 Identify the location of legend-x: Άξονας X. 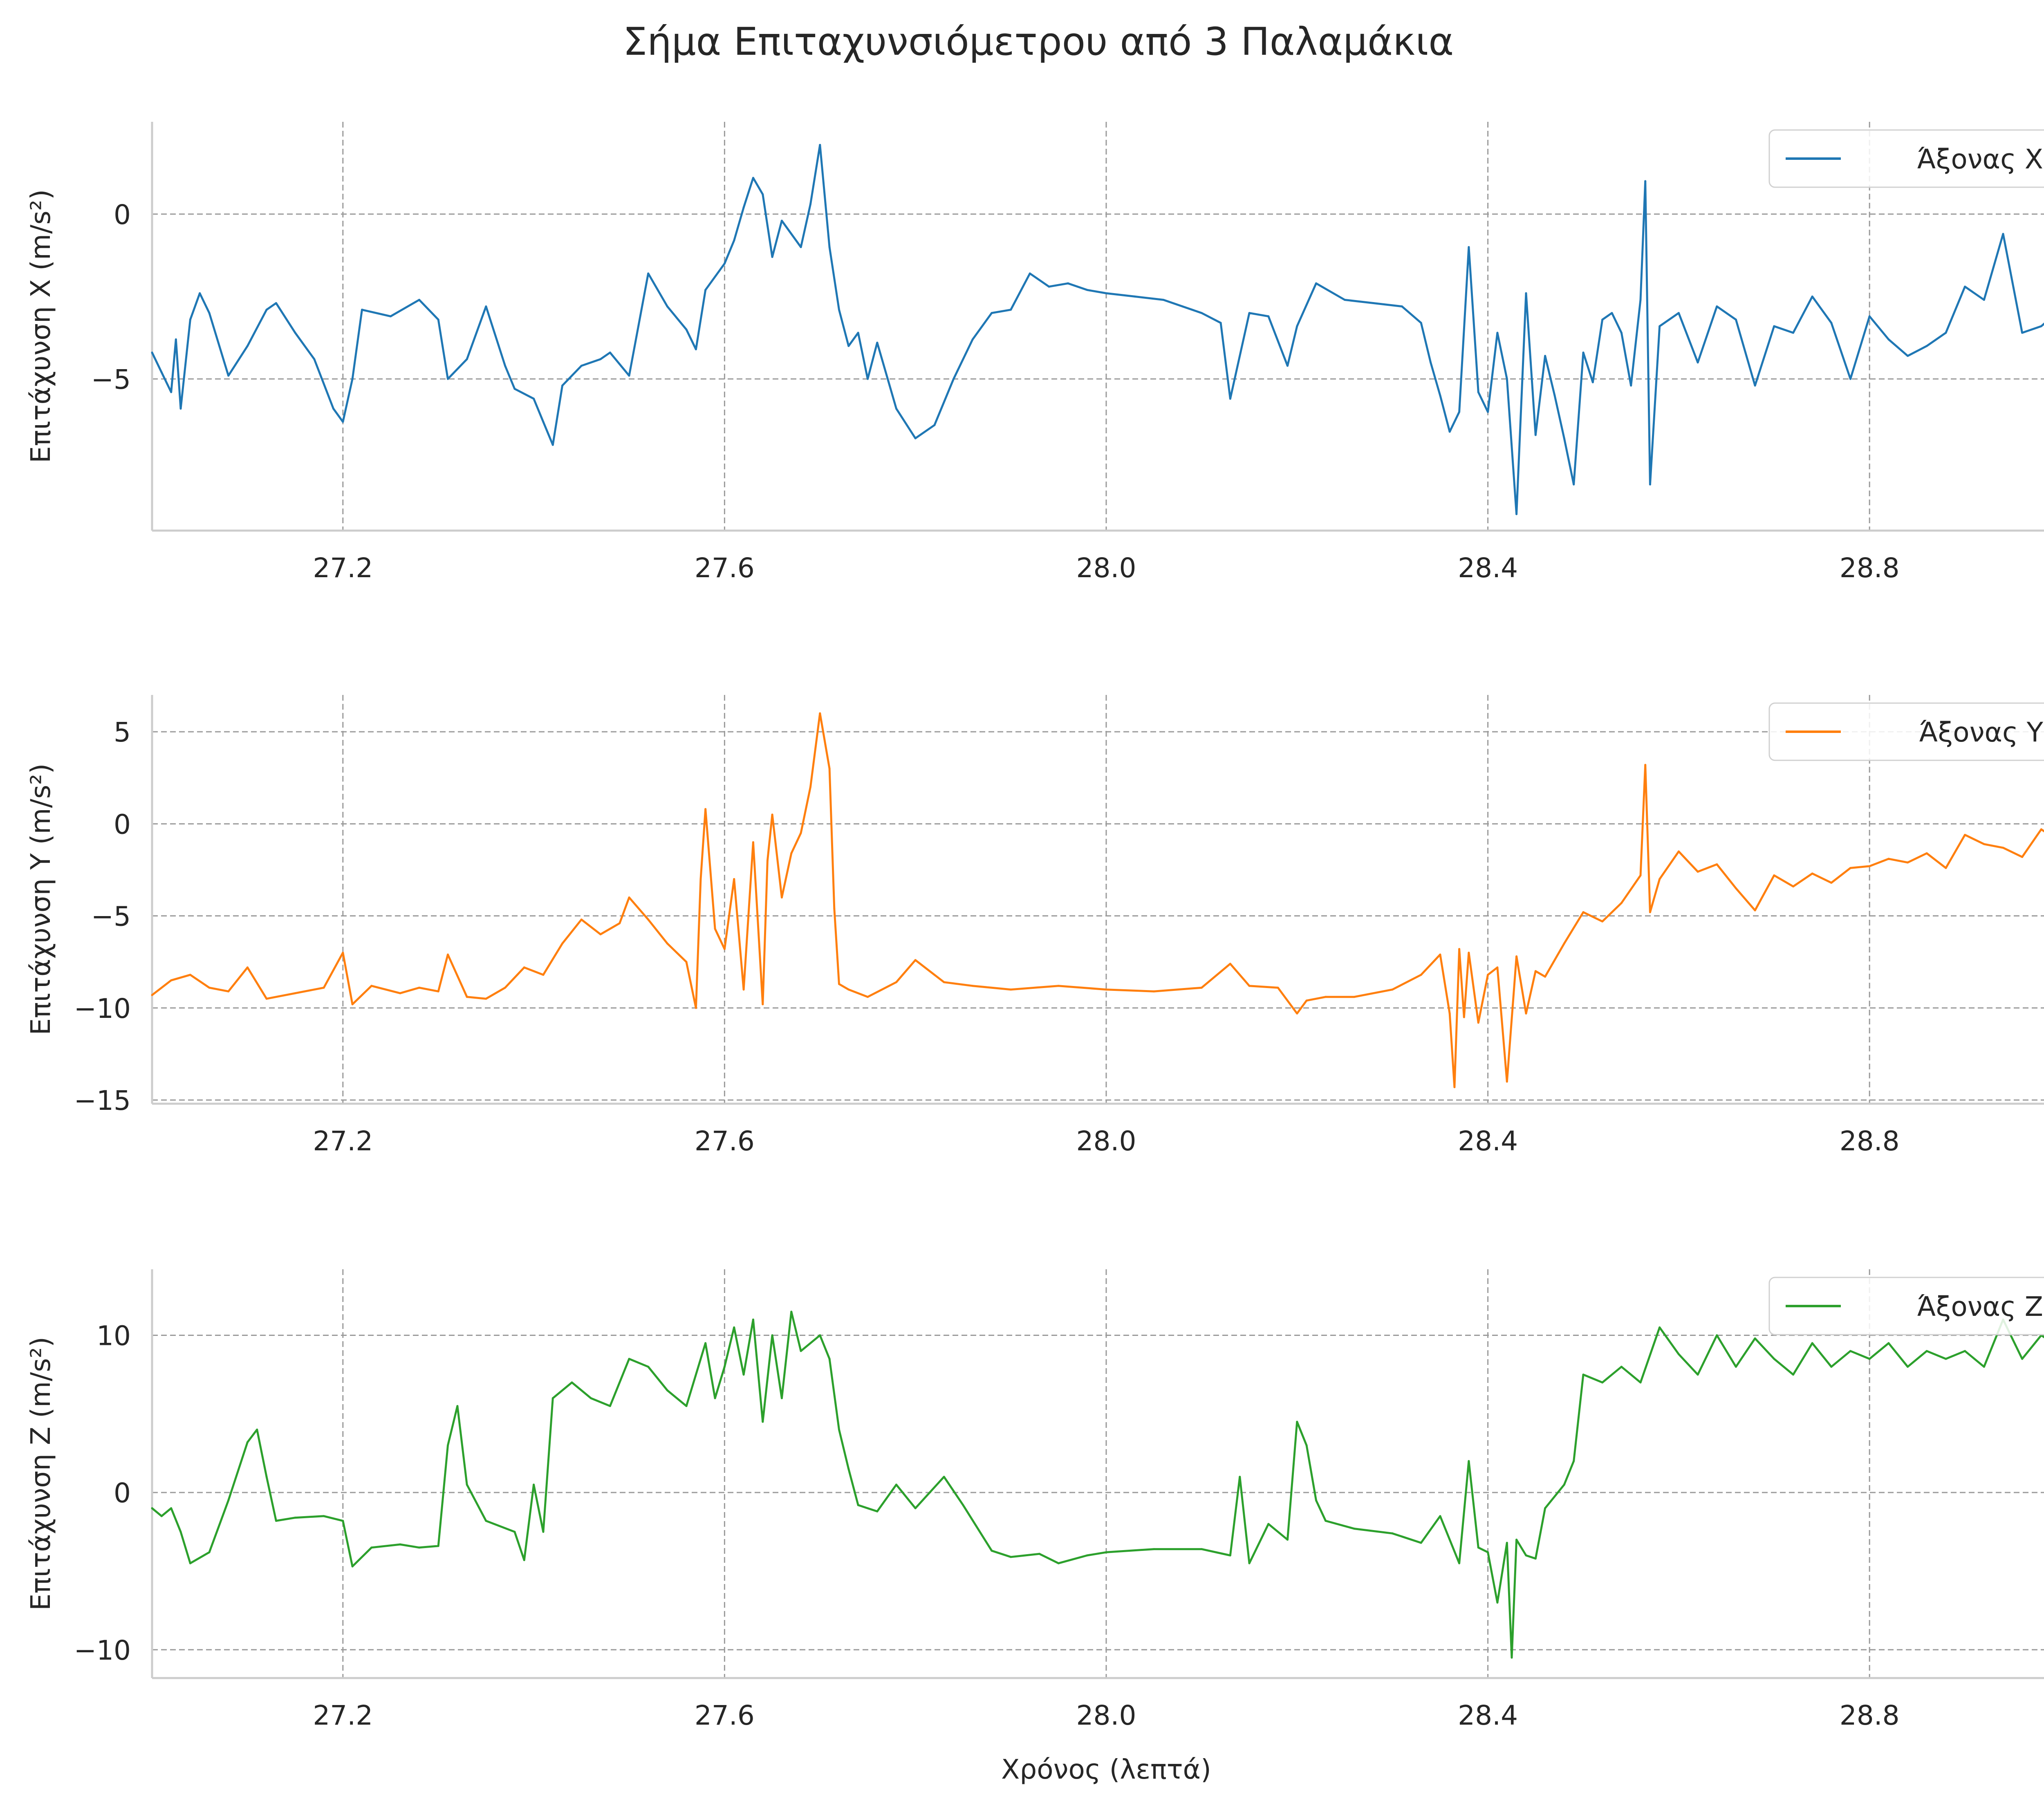
(1906, 158).